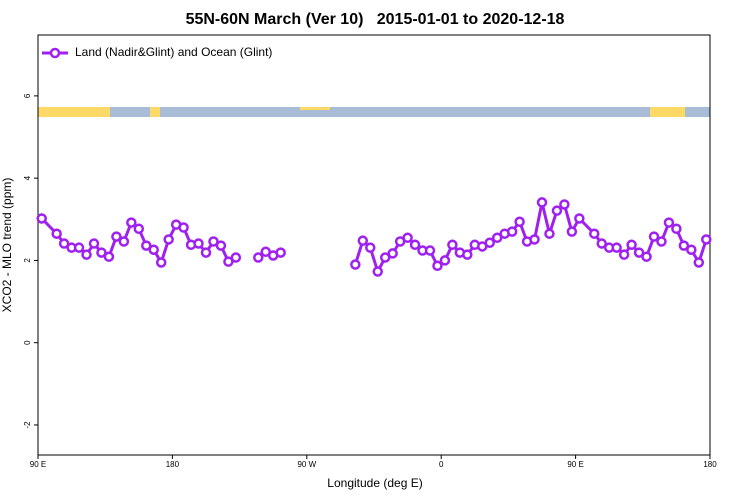  I want to click on x-tick-label: 0, so click(441, 464).